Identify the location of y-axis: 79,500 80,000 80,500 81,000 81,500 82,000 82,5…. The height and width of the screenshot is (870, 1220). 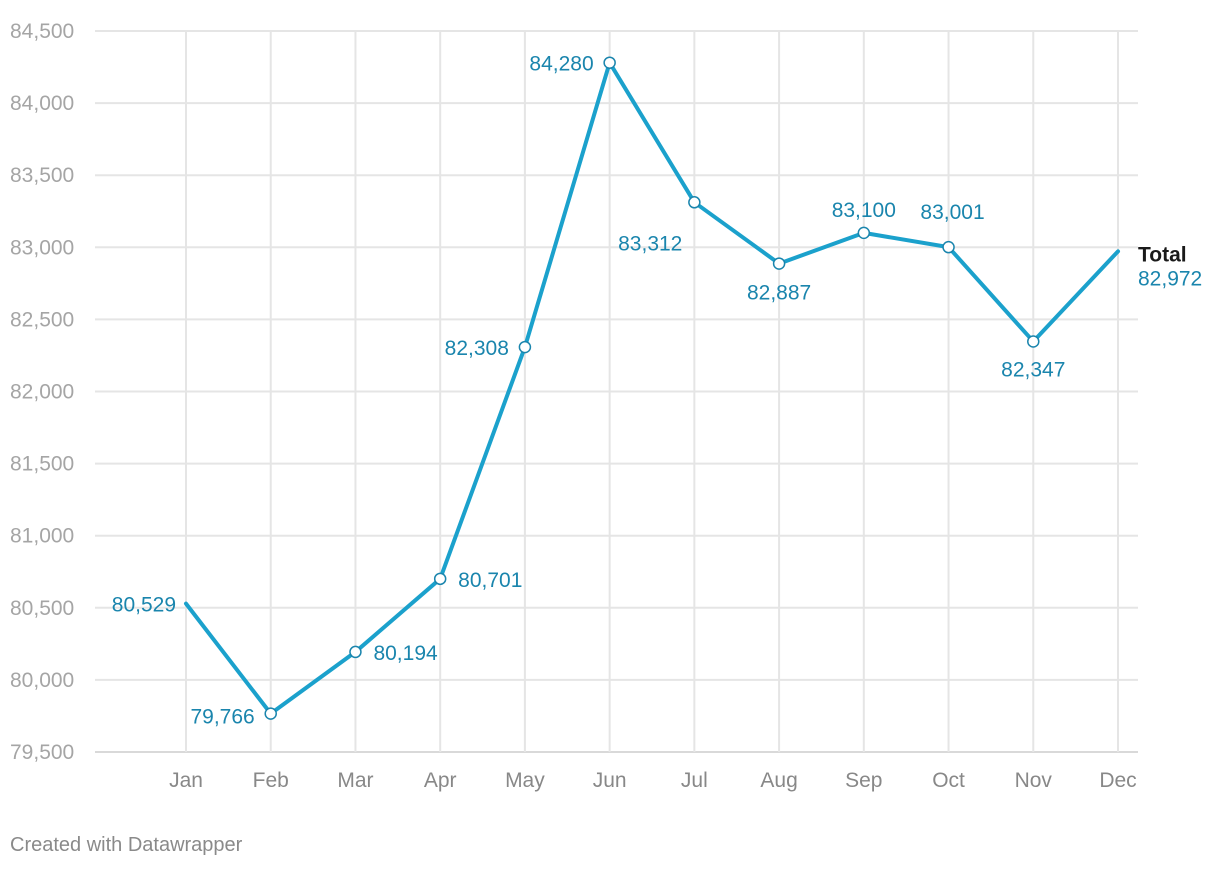
(42, 392).